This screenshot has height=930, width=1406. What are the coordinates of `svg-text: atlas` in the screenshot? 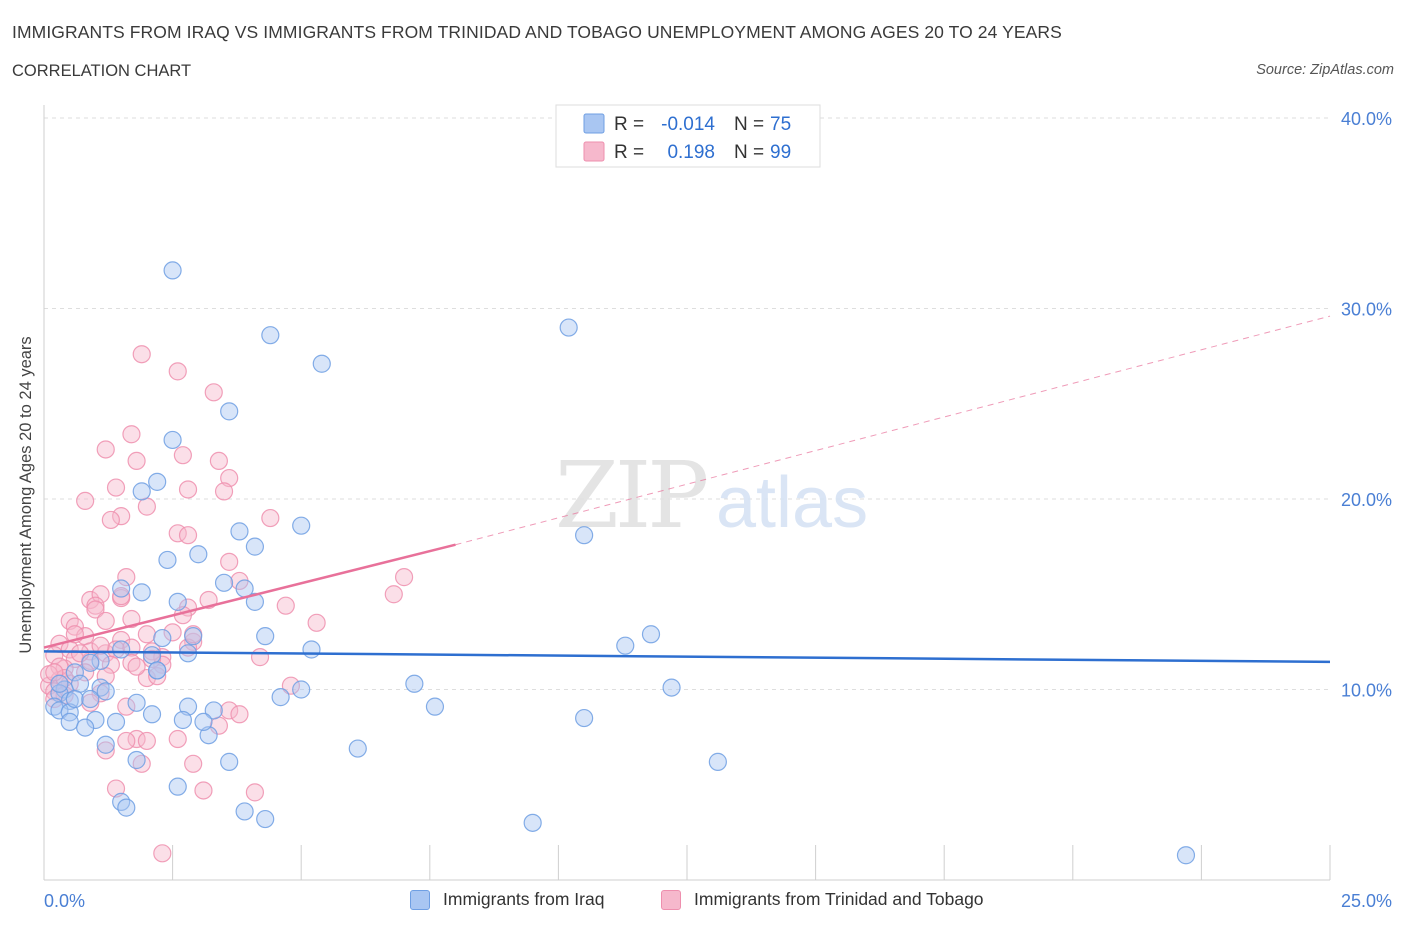 It's located at (792, 503).